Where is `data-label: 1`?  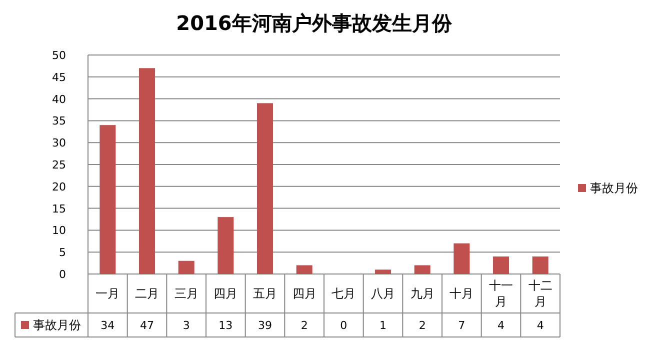 data-label: 1 is located at coordinates (383, 325).